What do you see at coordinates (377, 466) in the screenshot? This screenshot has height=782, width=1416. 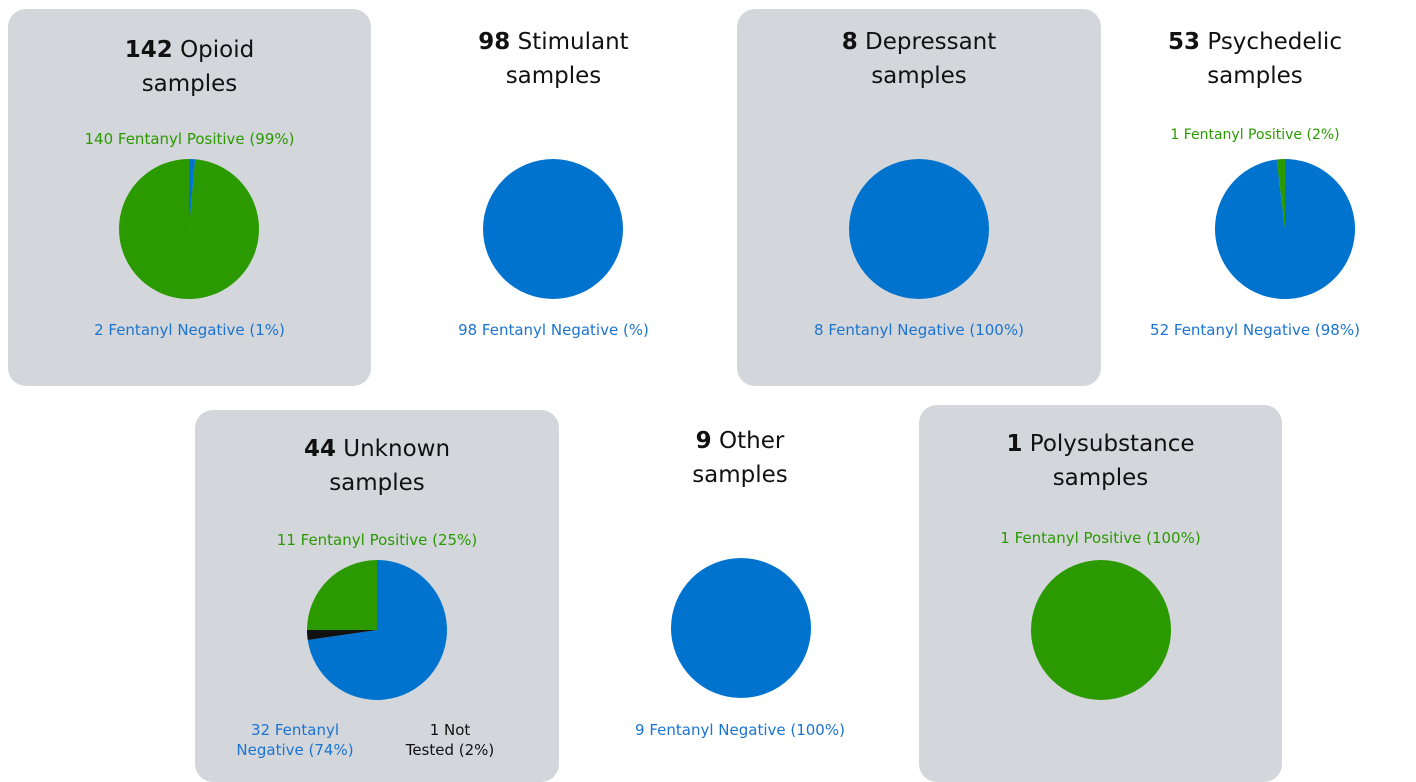 I see `chart-title: 44 Unknown samples` at bounding box center [377, 466].